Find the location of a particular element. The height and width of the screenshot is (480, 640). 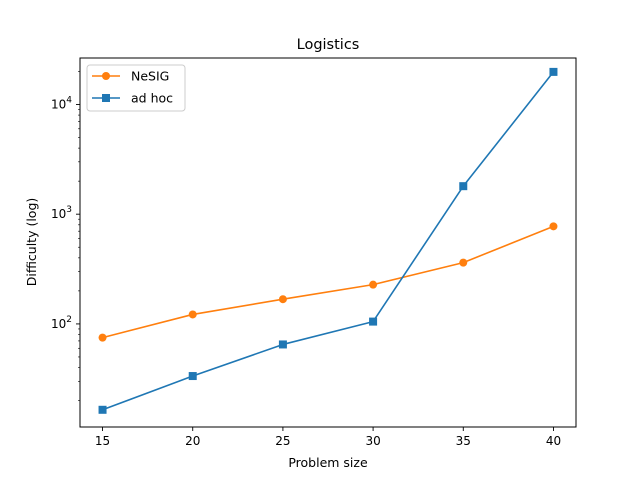

x-tick-label: 35 is located at coordinates (463, 441).